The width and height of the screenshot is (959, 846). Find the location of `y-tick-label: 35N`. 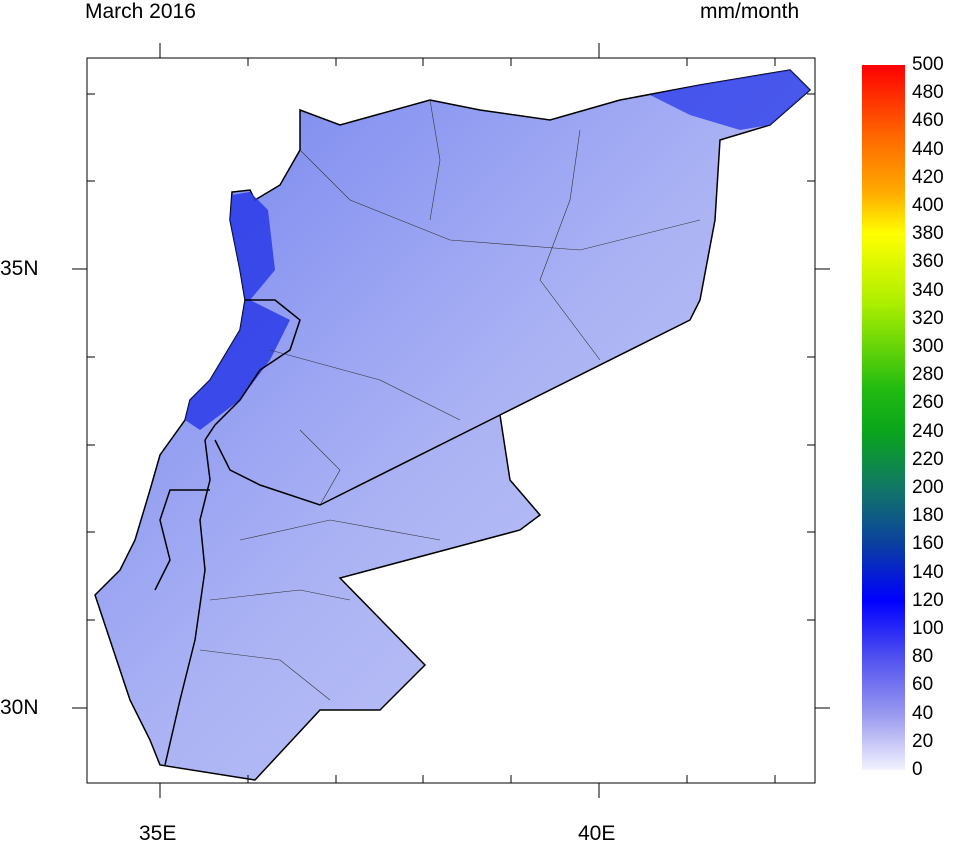

y-tick-label: 35N is located at coordinates (19, 268).